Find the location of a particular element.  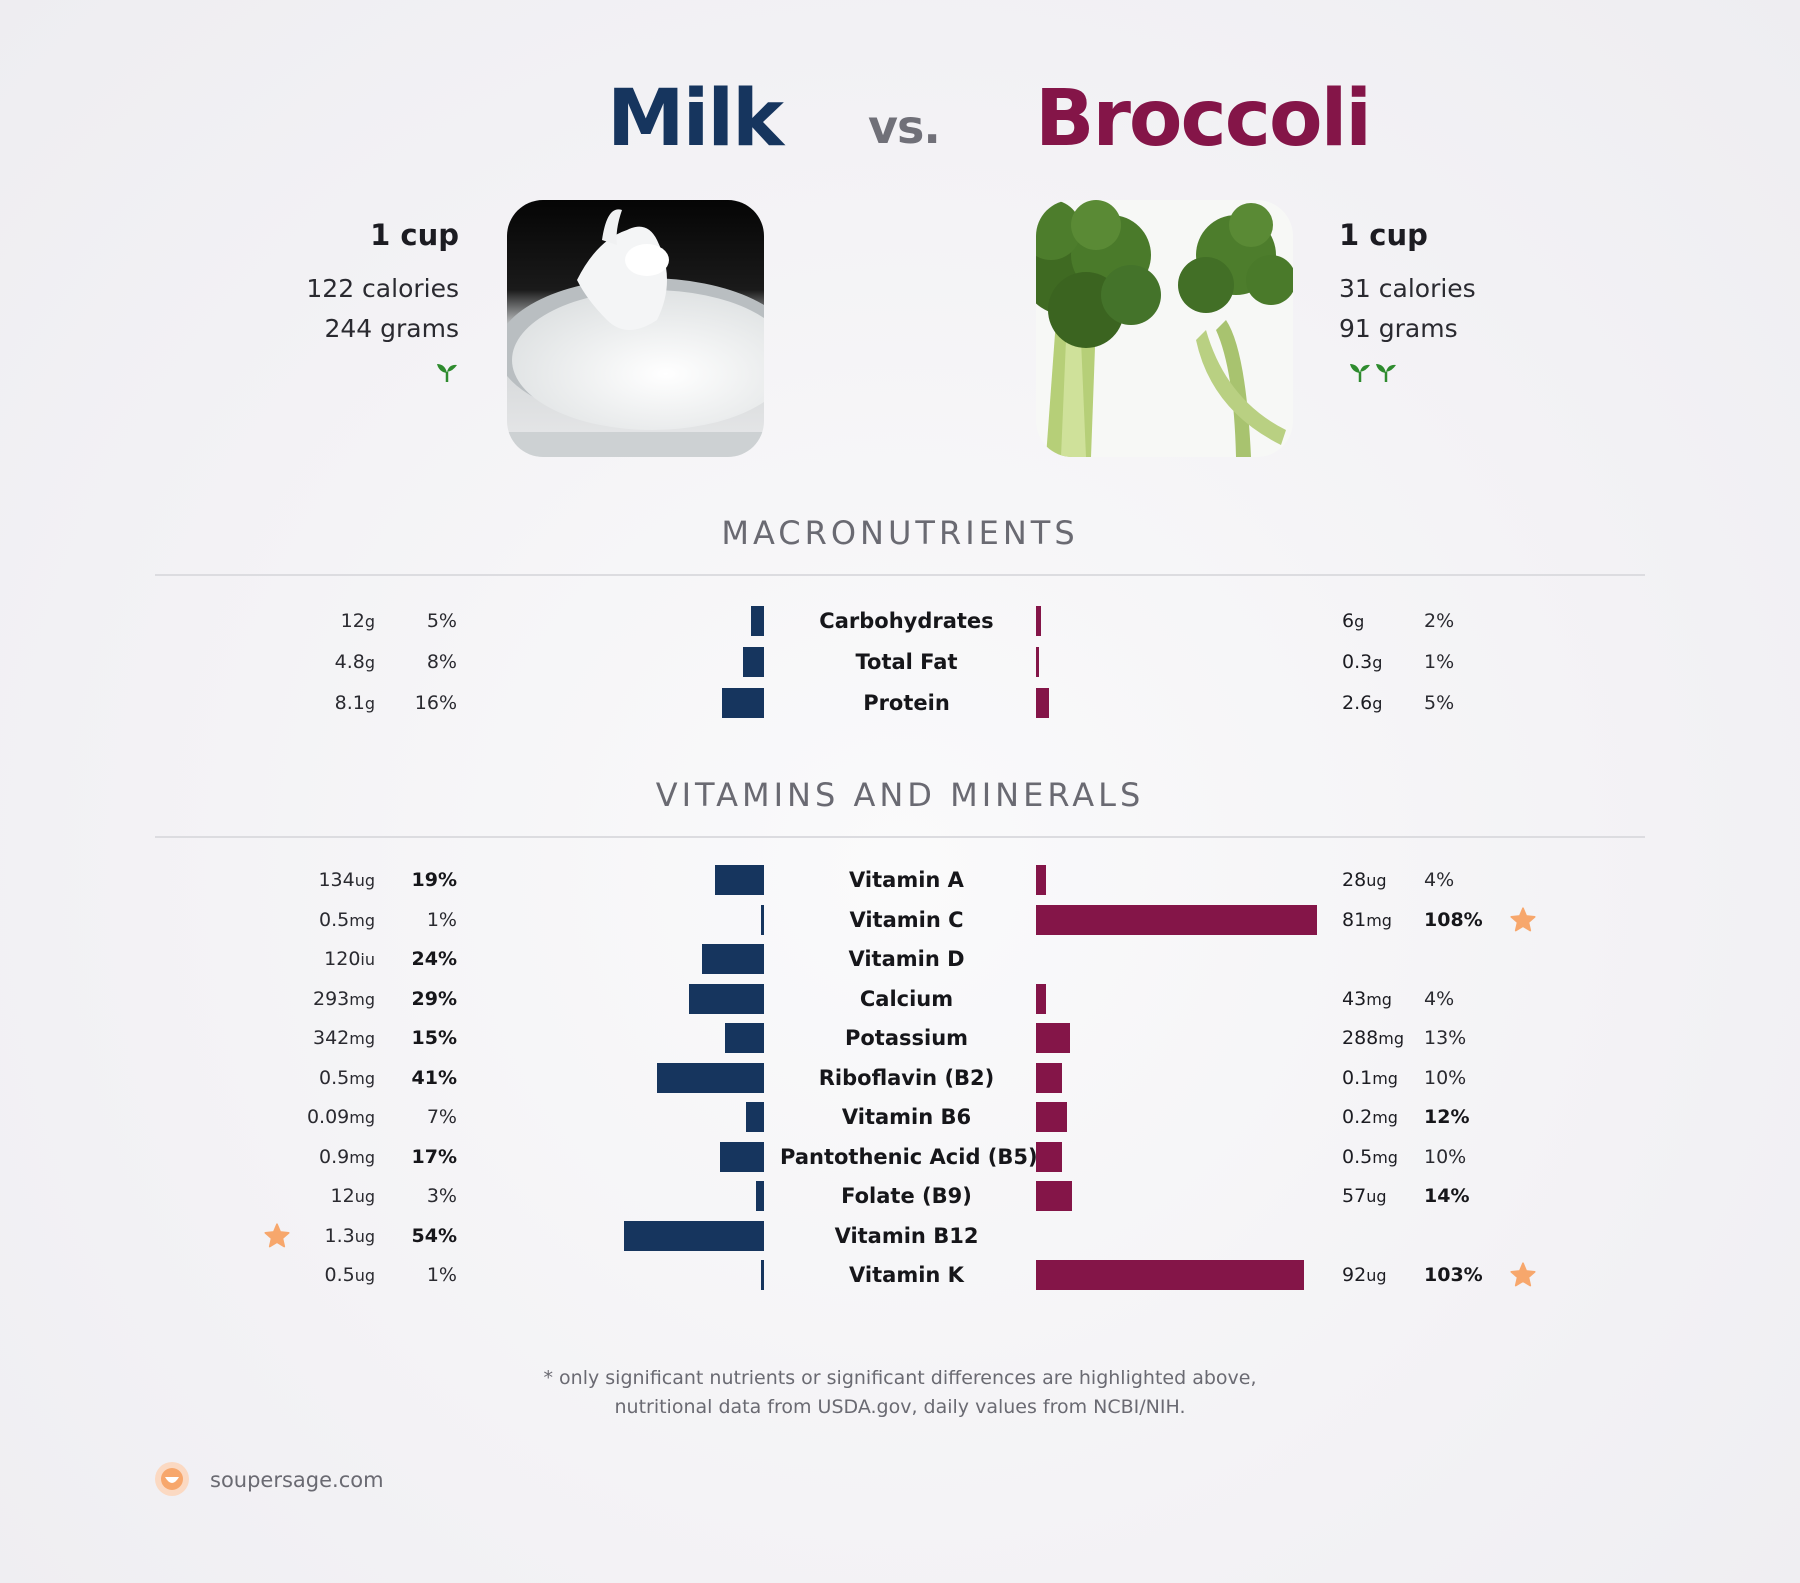

right-percent: 13% is located at coordinates (1445, 1038).